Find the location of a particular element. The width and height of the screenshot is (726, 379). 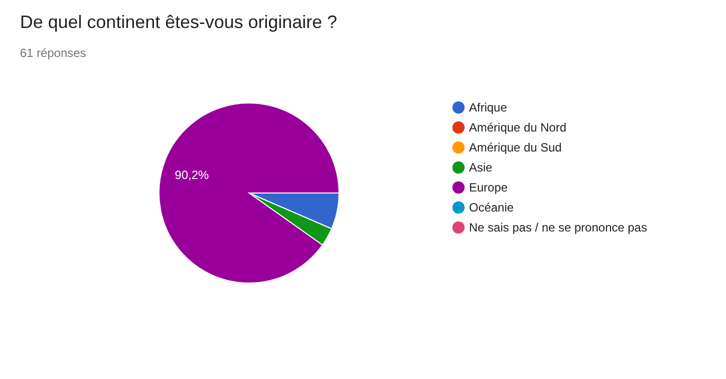

text: 61 réponses is located at coordinates (53, 53).